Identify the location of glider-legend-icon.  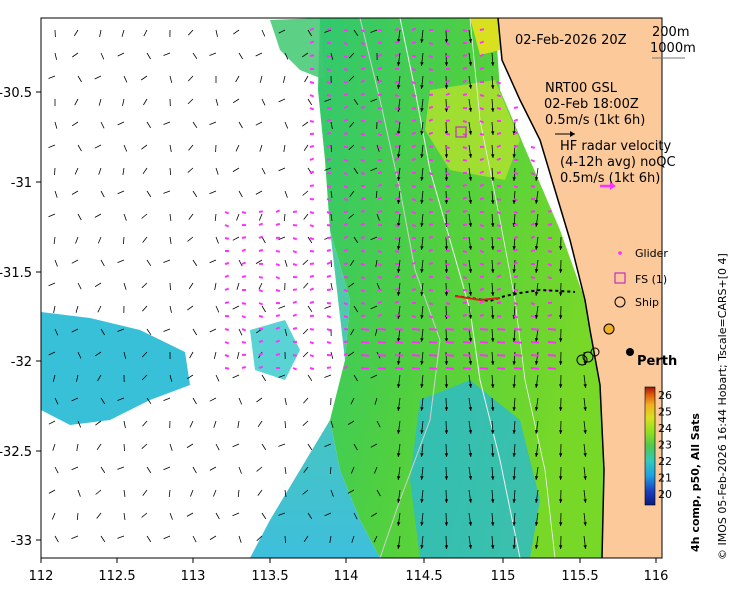
(620, 253).